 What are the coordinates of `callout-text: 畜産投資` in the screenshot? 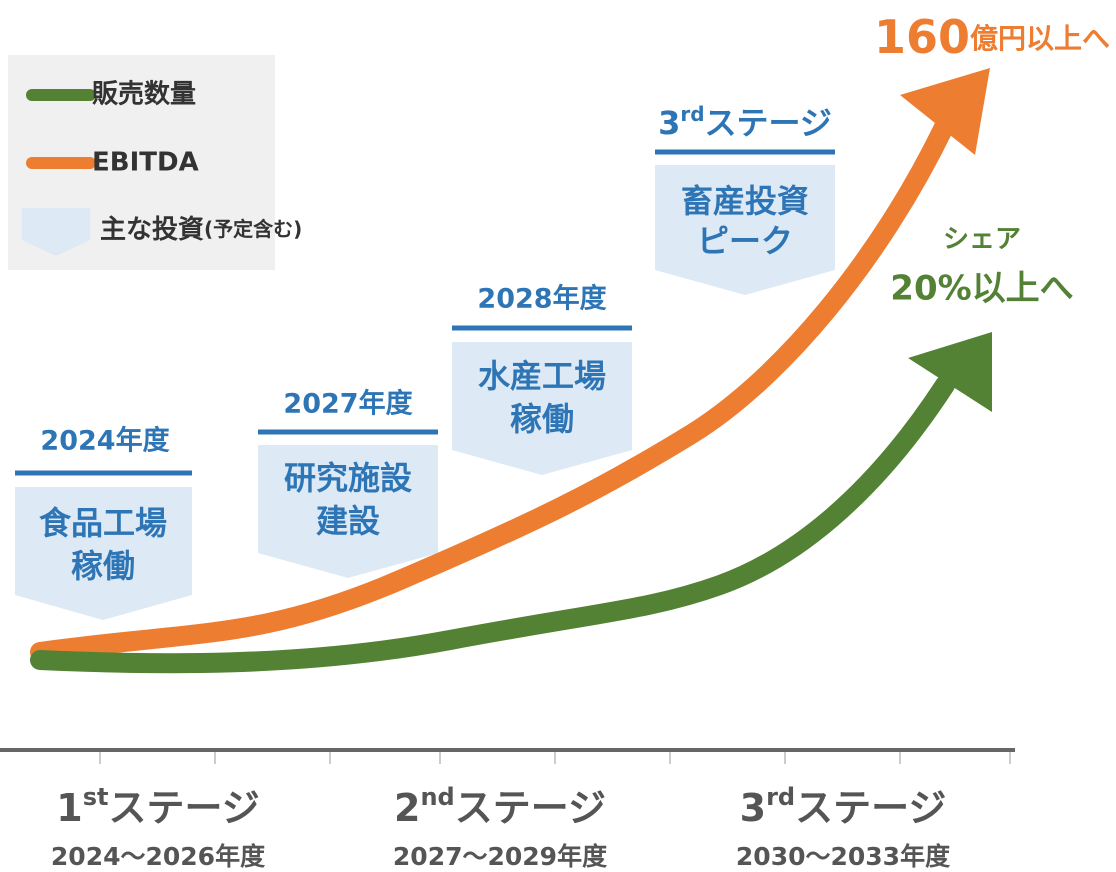 It's located at (745, 201).